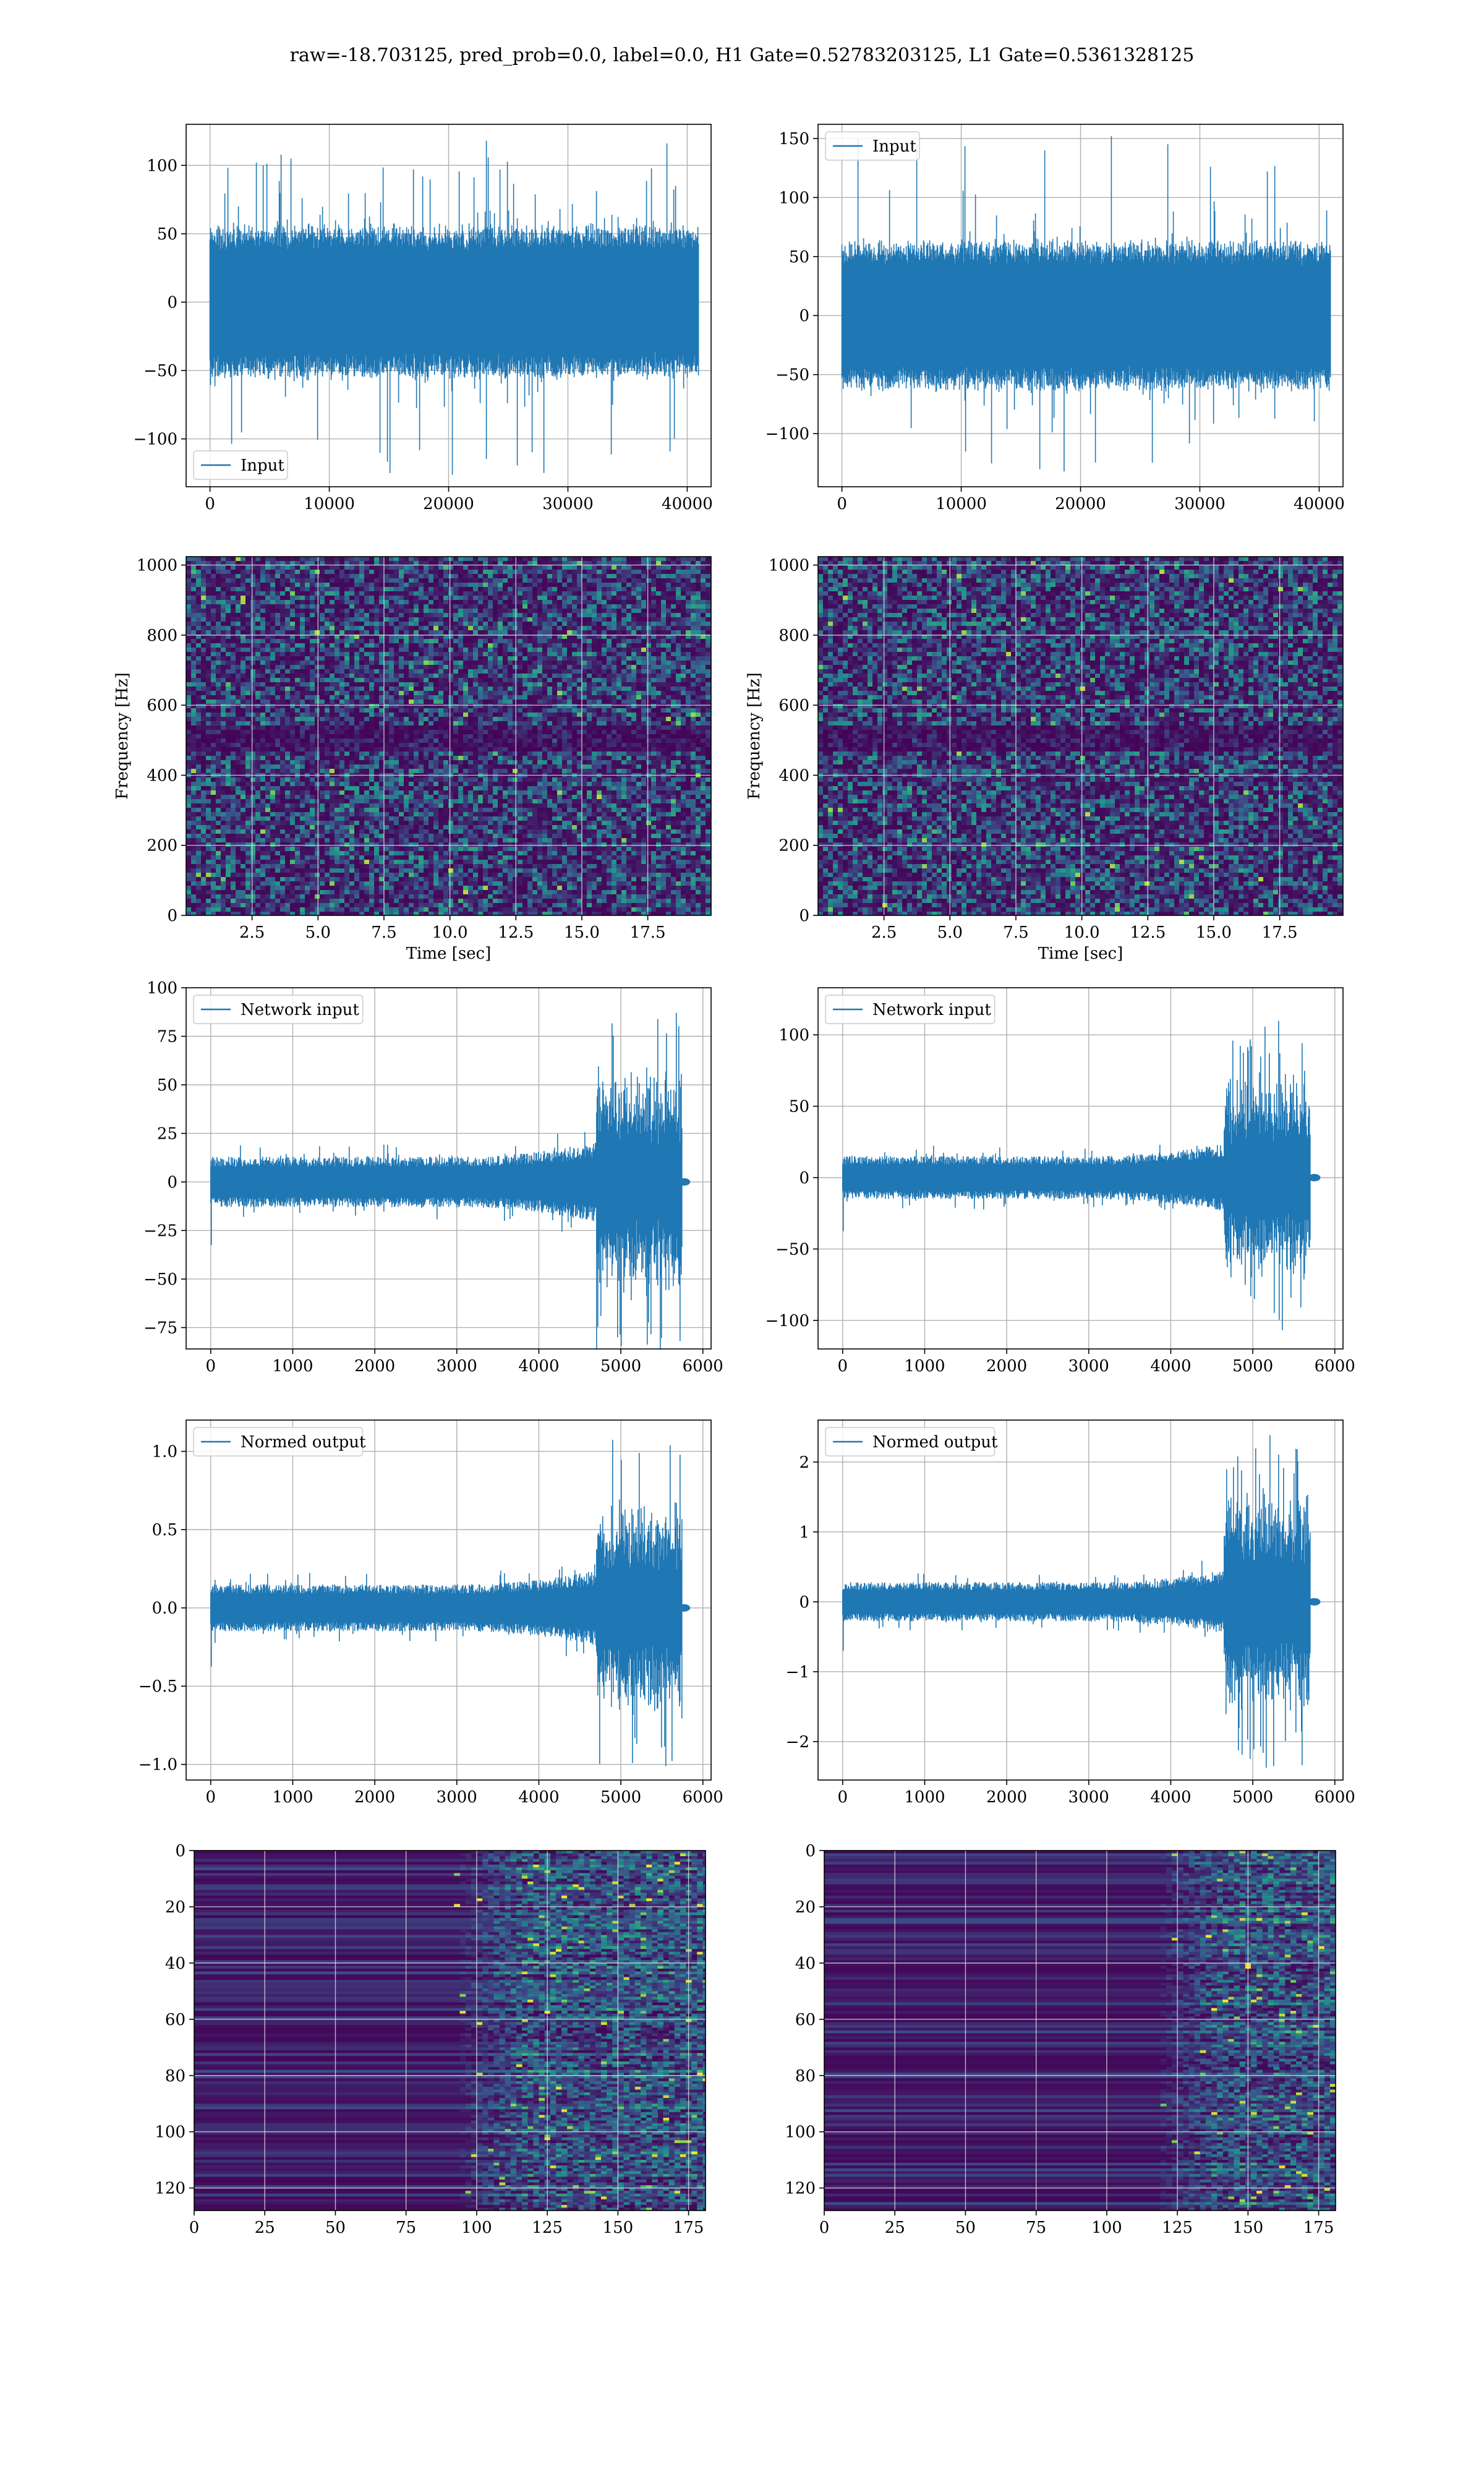 This screenshot has height=2474, width=1484. I want to click on legend: Network input, so click(910, 1009).